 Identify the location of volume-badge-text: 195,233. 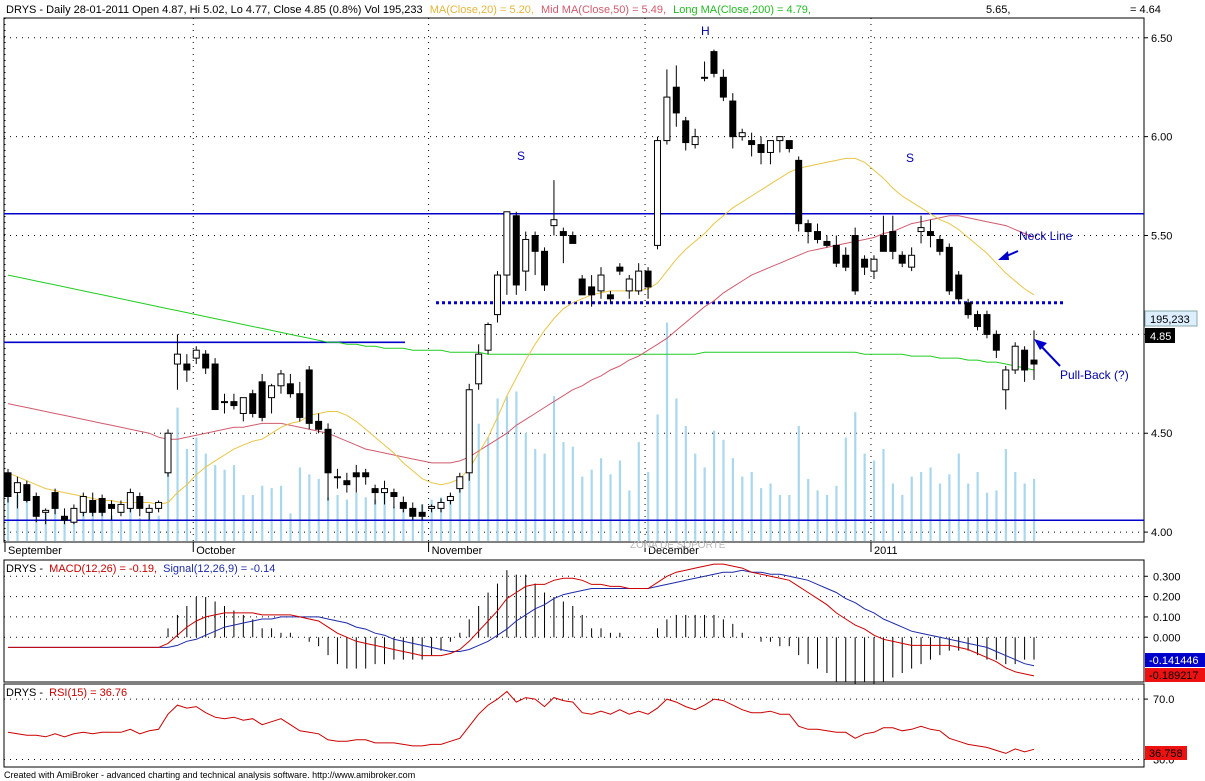
(1170, 320).